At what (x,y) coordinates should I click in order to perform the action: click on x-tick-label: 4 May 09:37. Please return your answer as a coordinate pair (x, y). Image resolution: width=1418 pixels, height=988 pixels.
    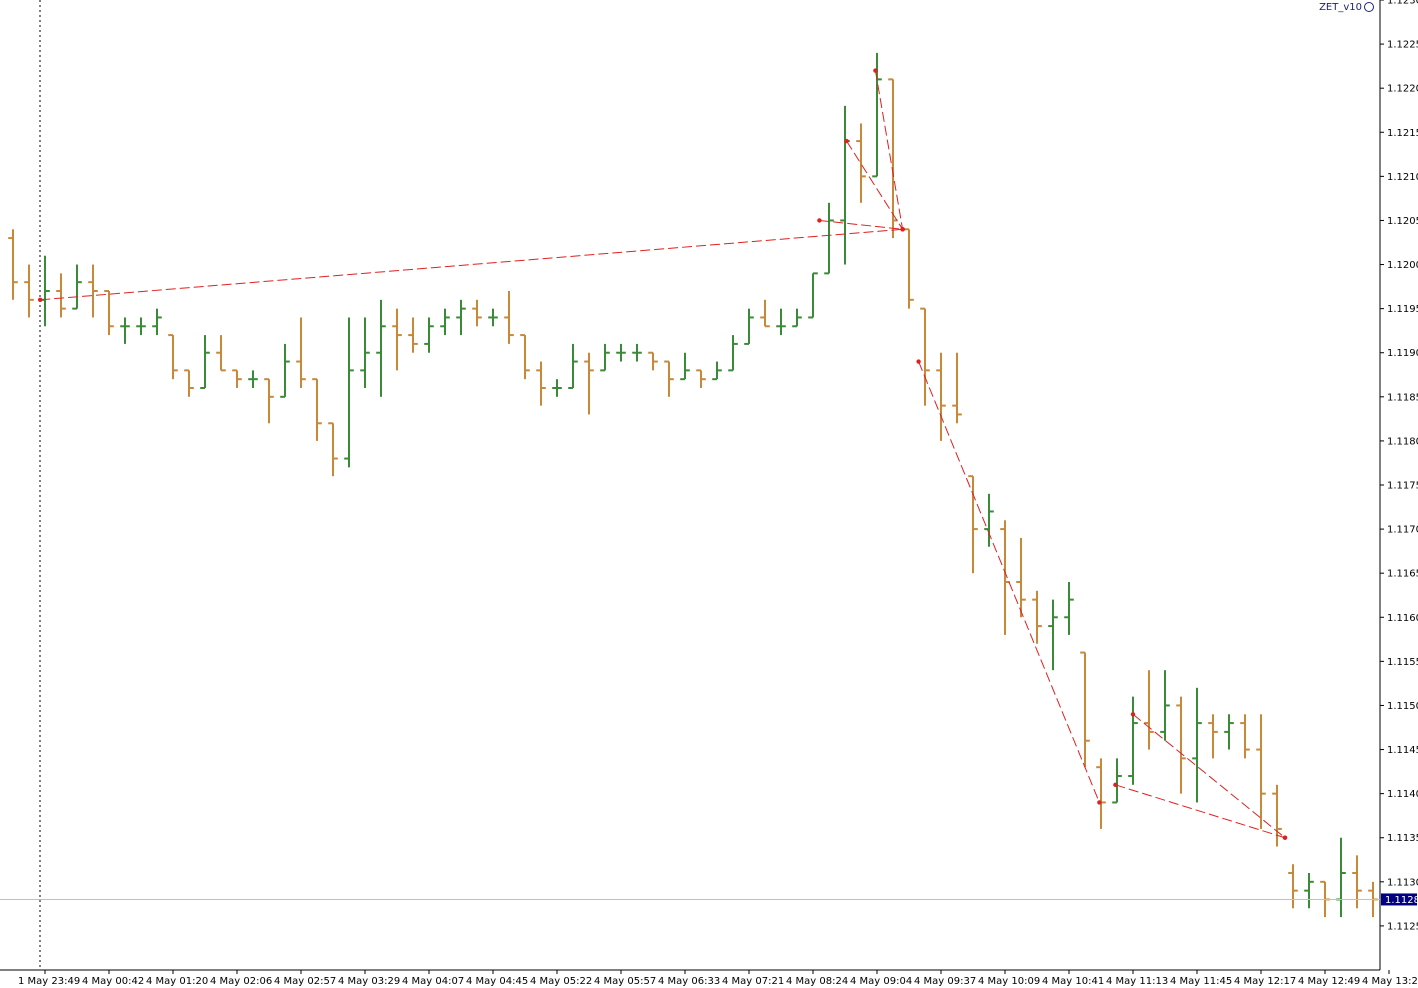
    Looking at the image, I should click on (945, 981).